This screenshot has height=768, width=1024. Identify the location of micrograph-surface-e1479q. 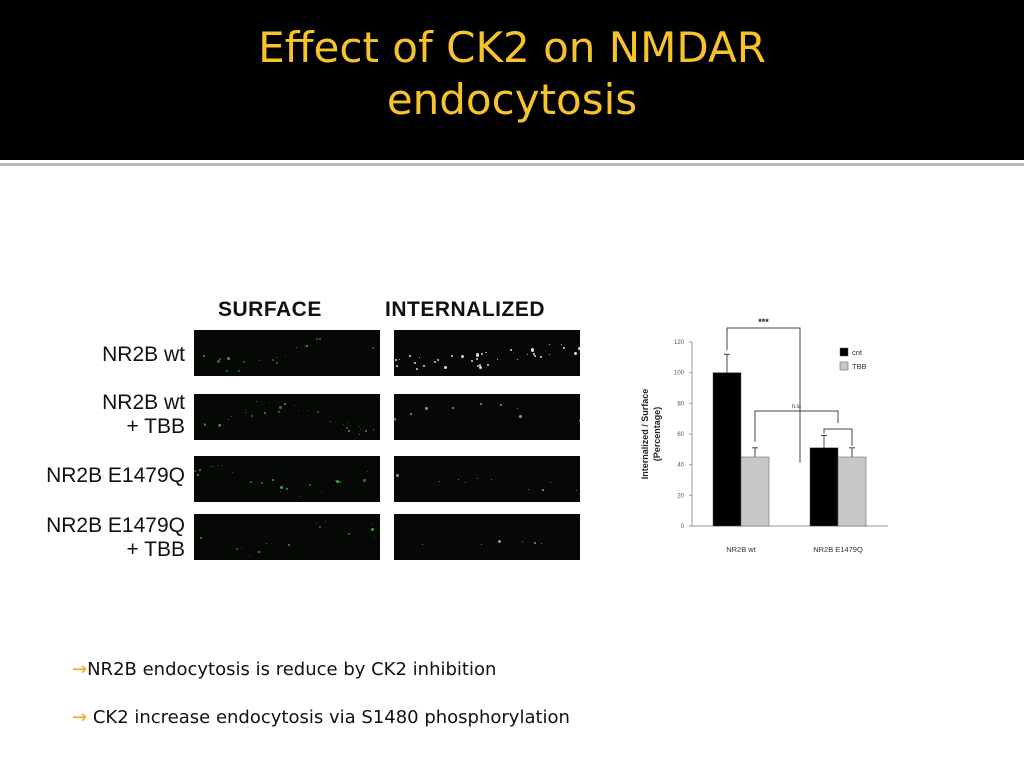
(287, 479).